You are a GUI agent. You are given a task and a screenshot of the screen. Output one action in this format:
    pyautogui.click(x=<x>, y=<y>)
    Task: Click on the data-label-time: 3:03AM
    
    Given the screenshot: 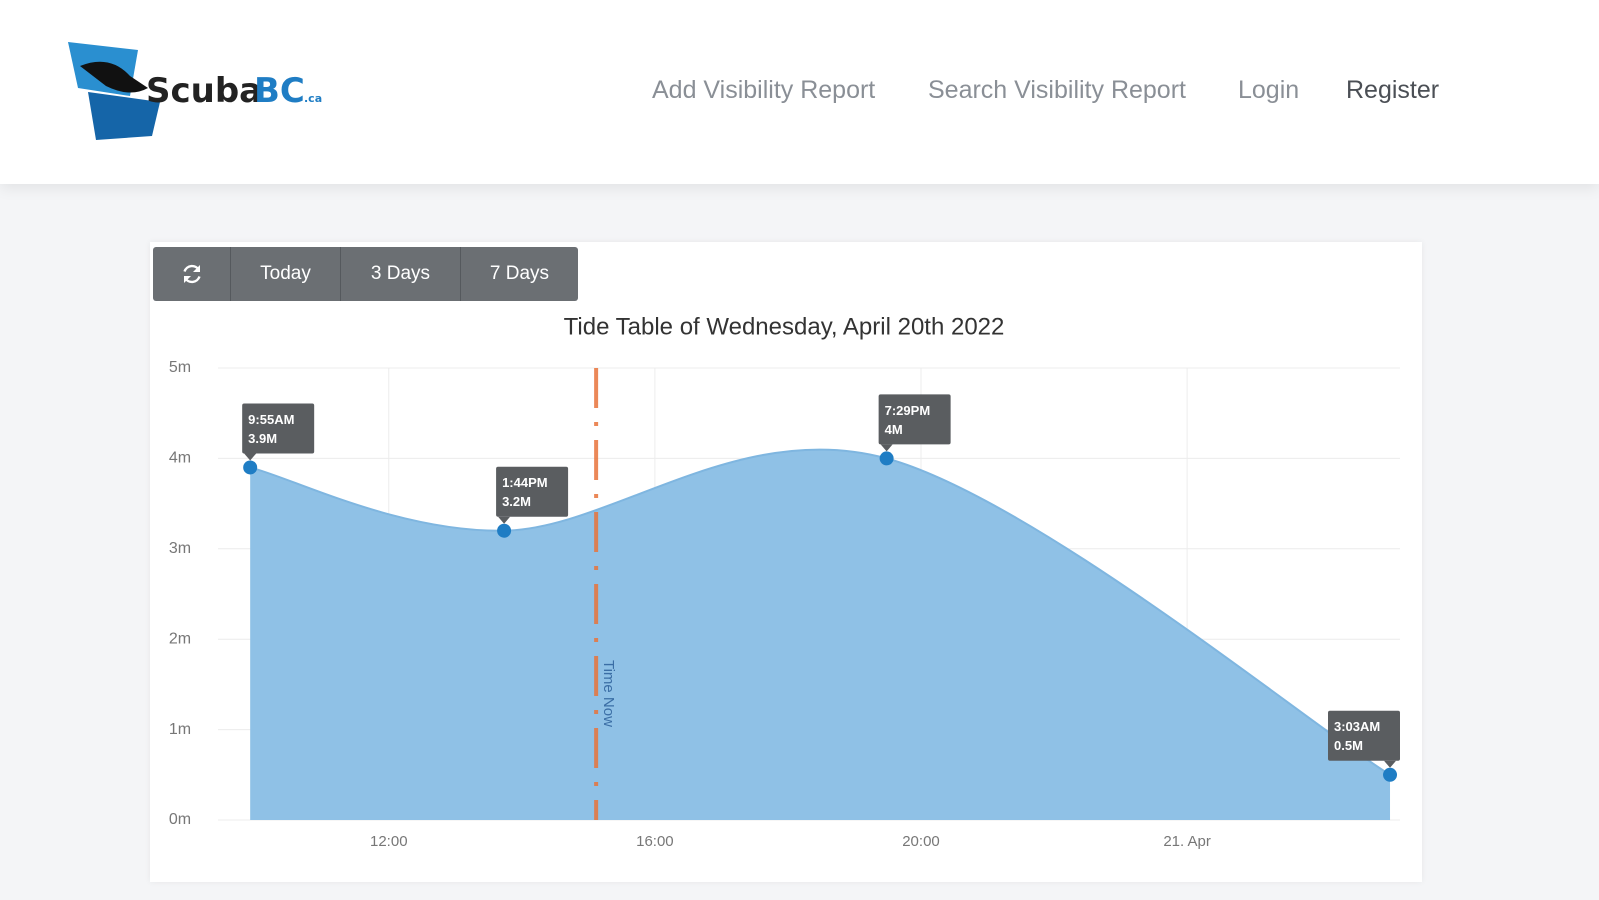 What is the action you would take?
    pyautogui.click(x=1357, y=726)
    